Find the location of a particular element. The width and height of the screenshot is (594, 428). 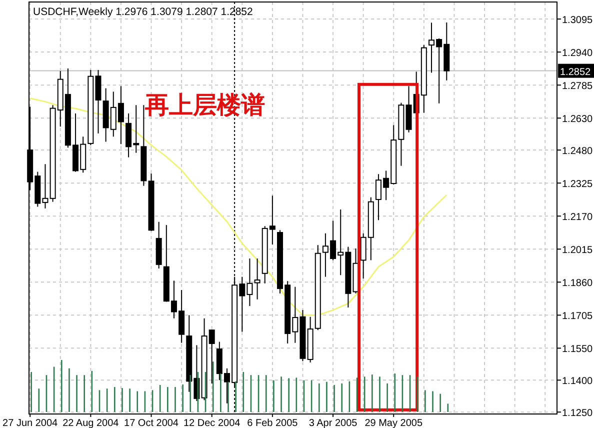

y-tick-label: 1.2785 is located at coordinates (578, 86).